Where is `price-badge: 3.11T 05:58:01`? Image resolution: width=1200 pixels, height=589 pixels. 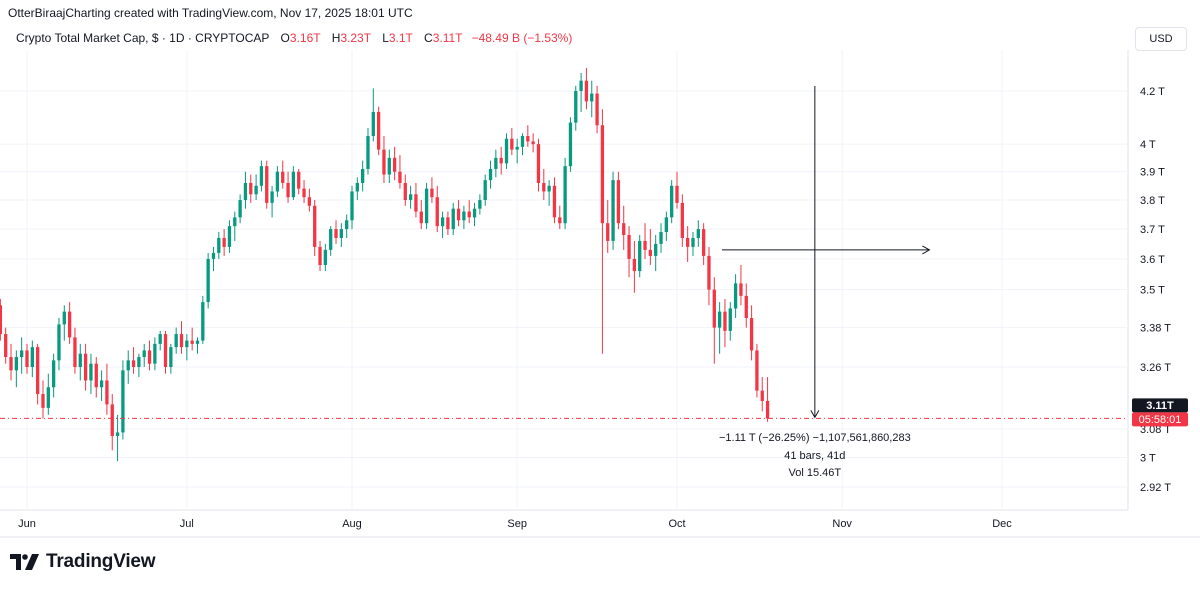
price-badge: 3.11T 05:58:01 is located at coordinates (1160, 412).